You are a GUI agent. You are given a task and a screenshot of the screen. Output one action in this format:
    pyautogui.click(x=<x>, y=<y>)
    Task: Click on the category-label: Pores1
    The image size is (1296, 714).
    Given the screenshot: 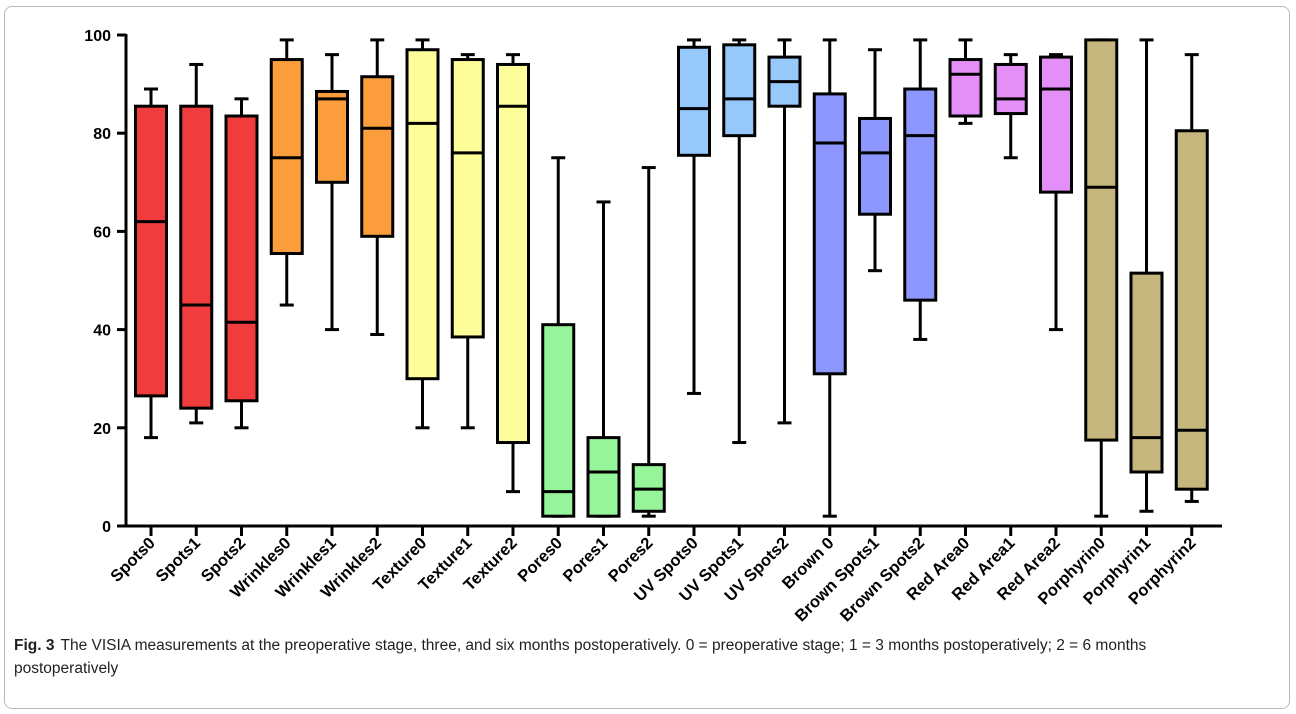 What is the action you would take?
    pyautogui.click(x=586, y=560)
    